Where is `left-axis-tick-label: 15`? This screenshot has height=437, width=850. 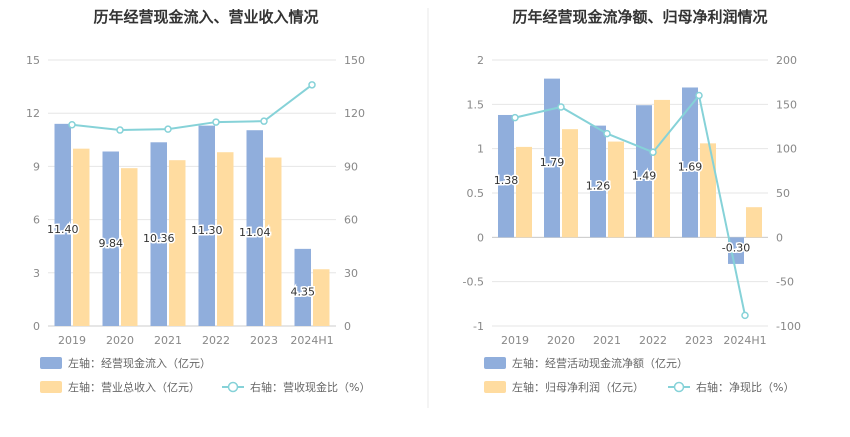
left-axis-tick-label: 15 is located at coordinates (33, 60).